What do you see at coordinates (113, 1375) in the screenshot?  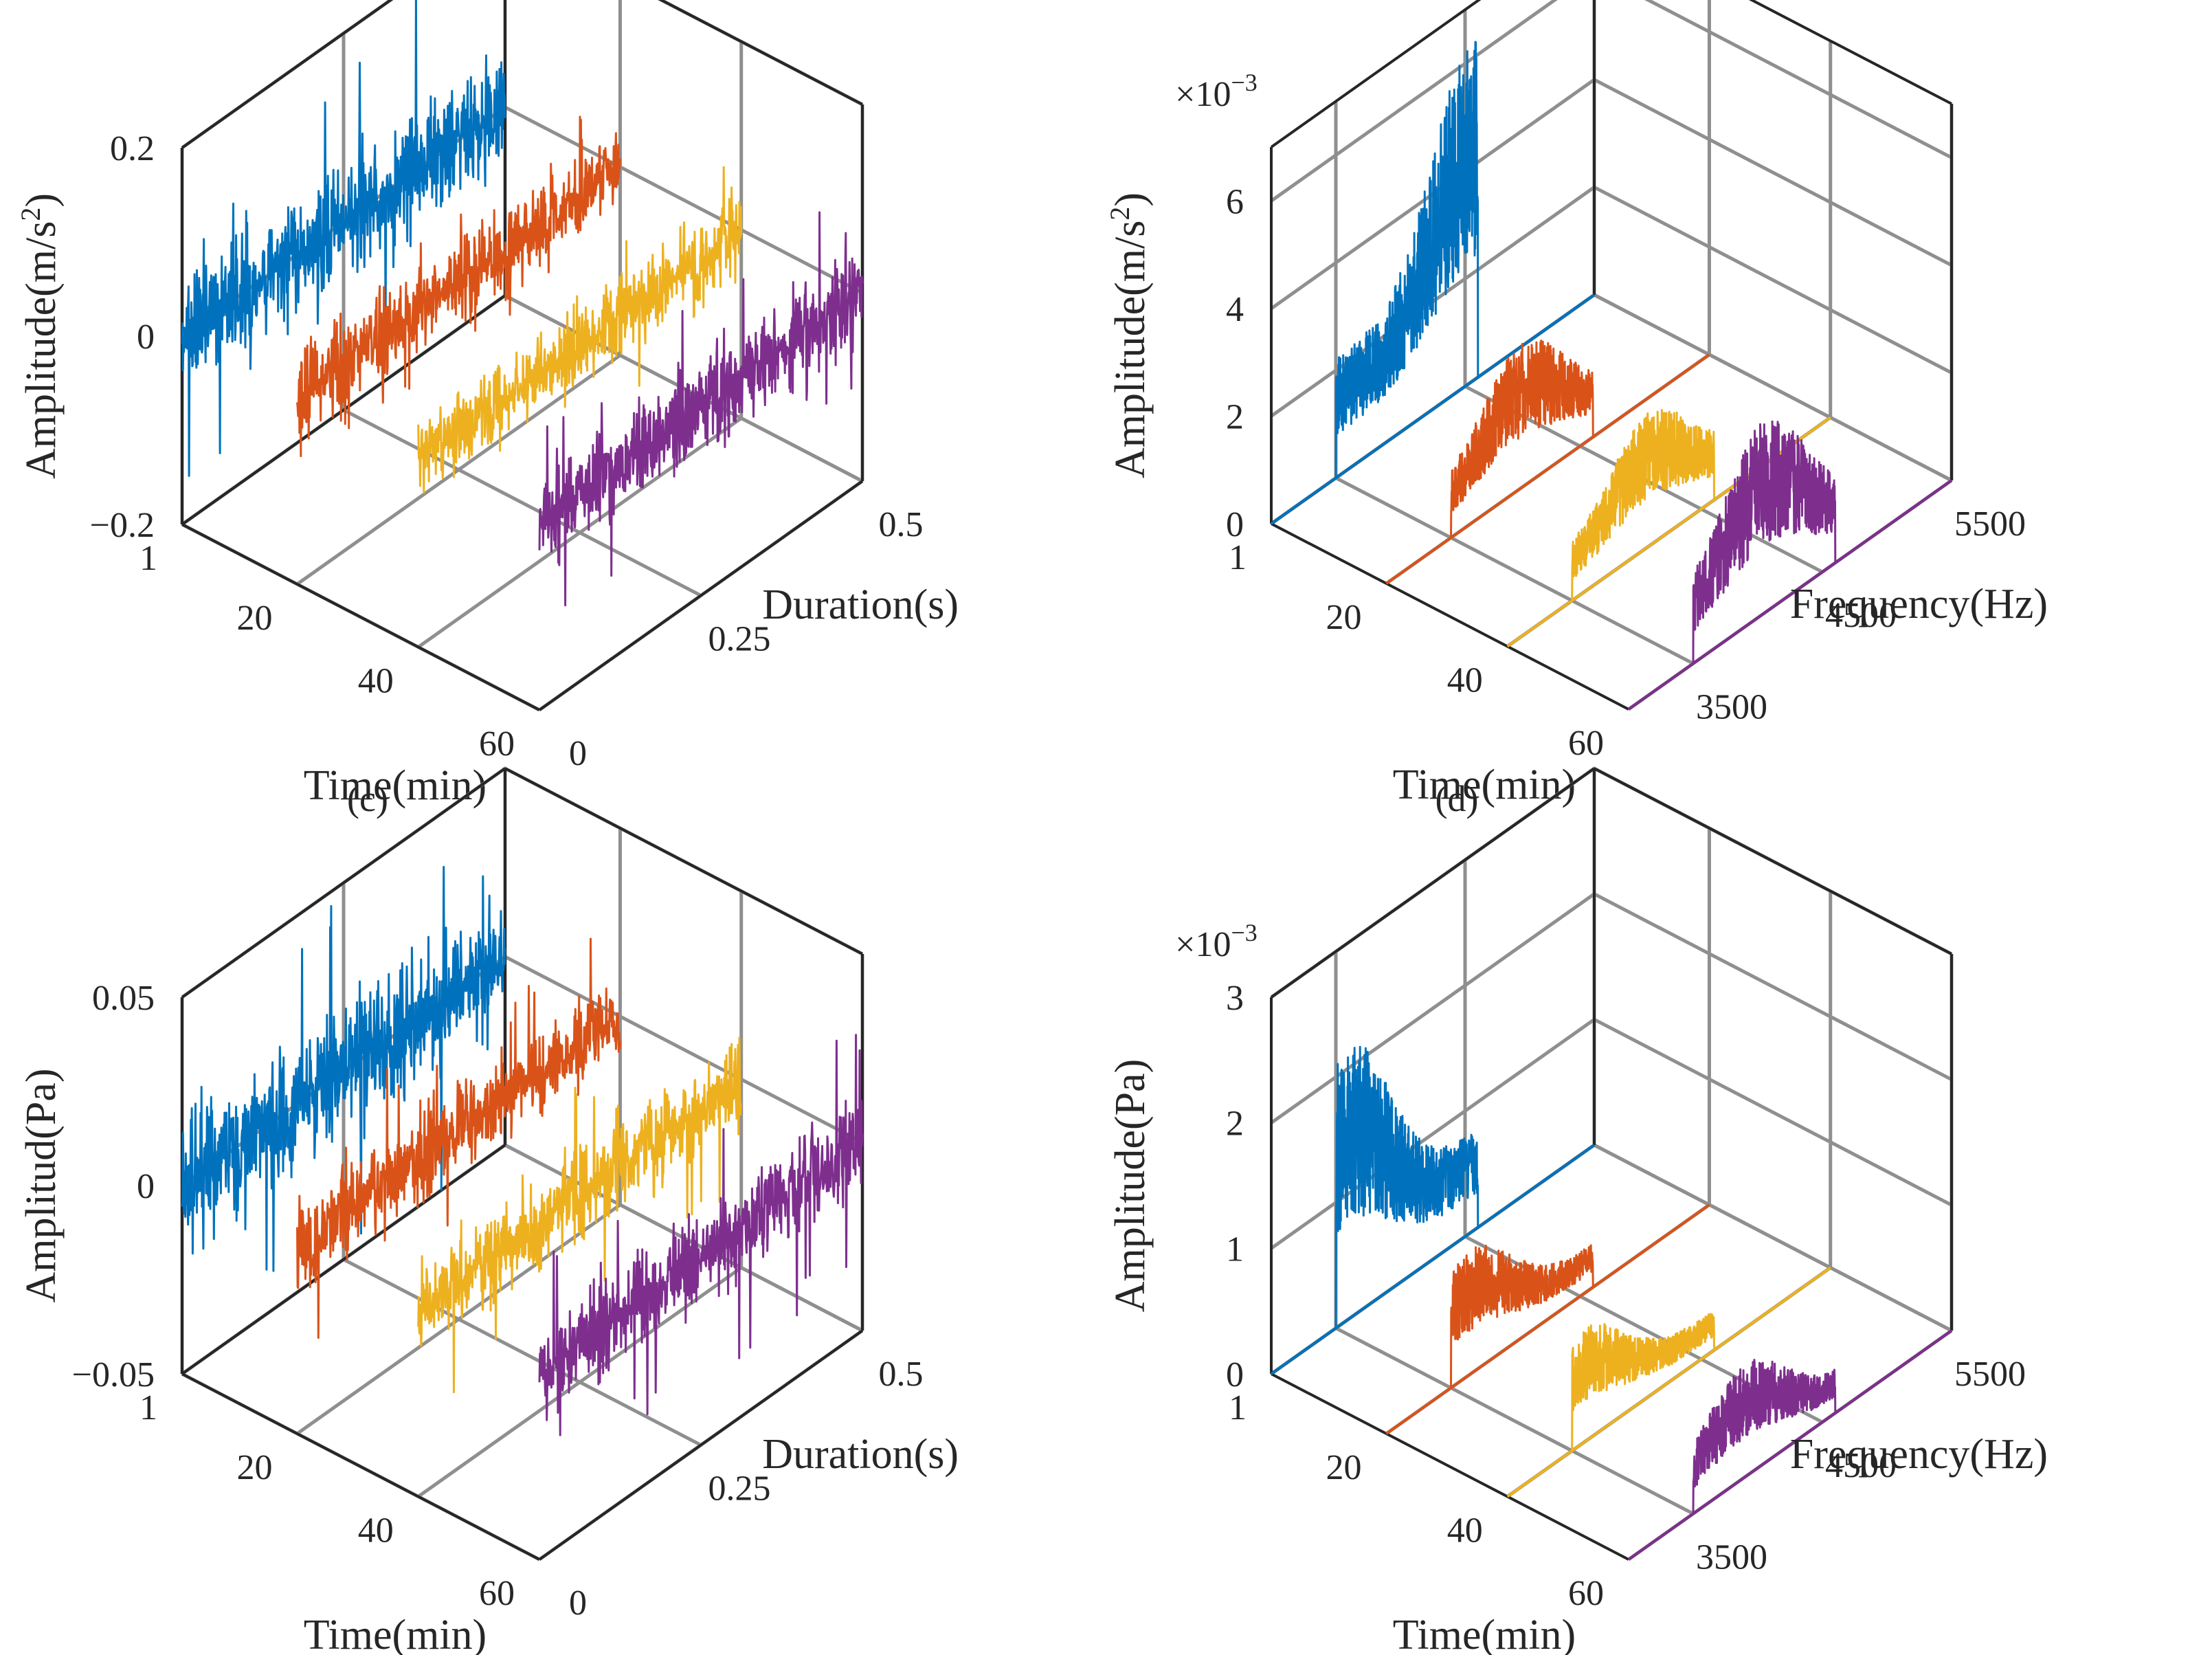 I see `z-tick-label: −0.05` at bounding box center [113, 1375].